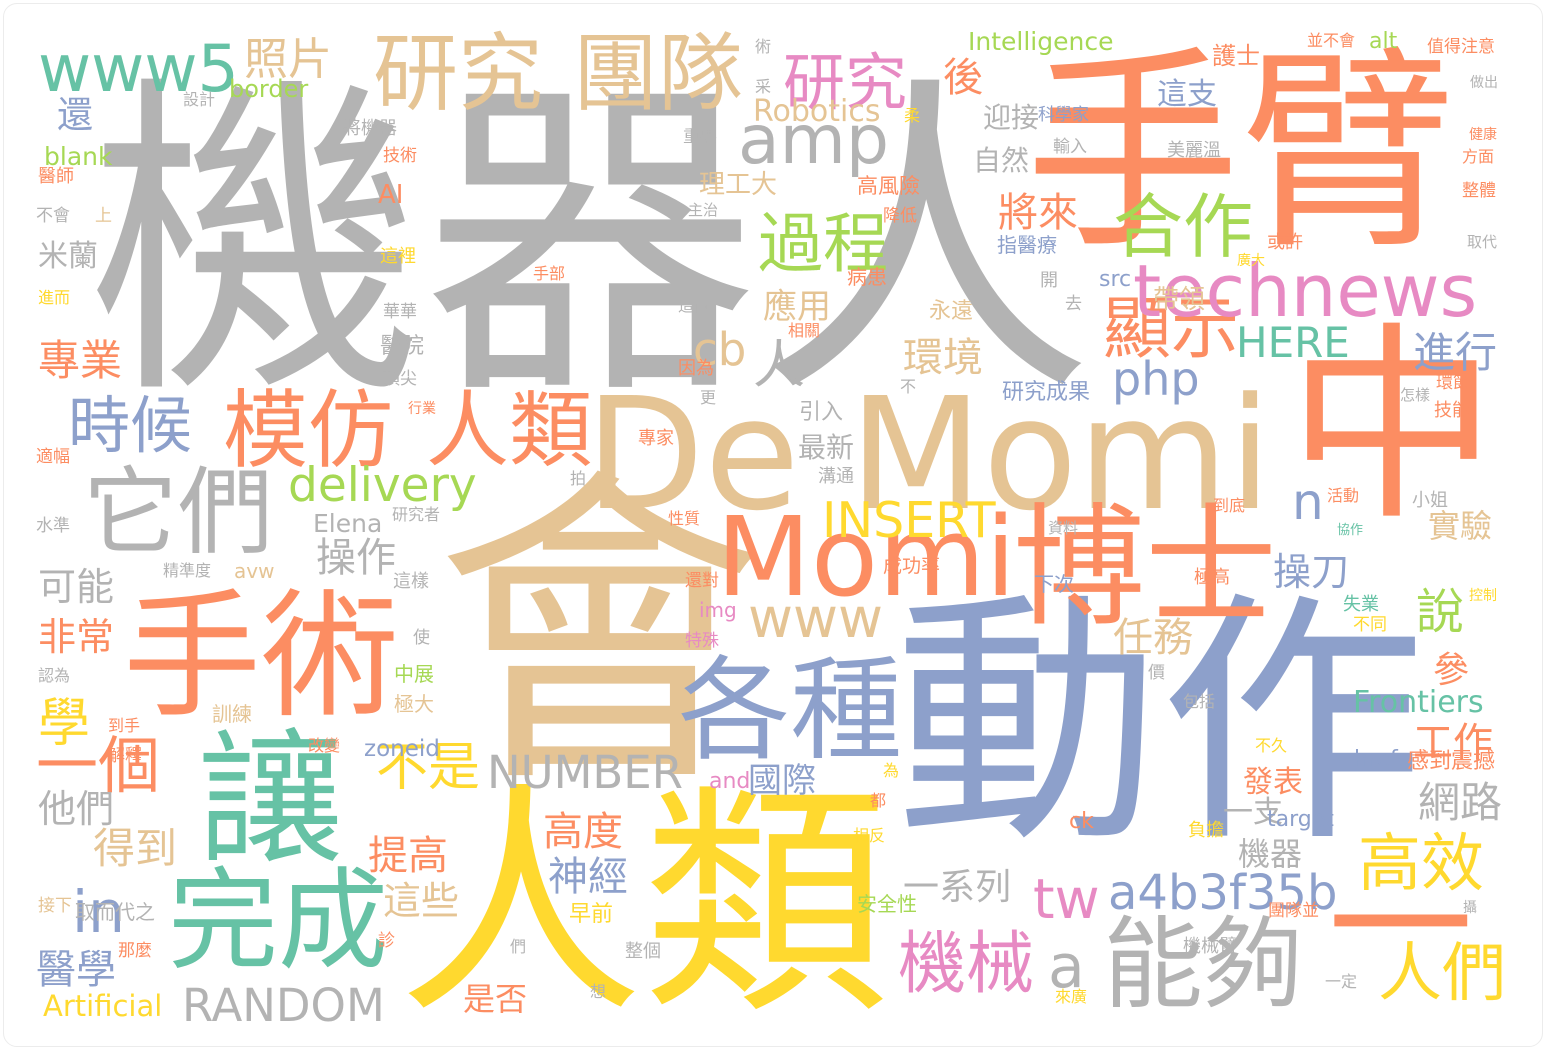 Image resolution: width=1548 pixels, height=1052 pixels. What do you see at coordinates (1370, 625) in the screenshot?
I see `cloud-word: 不同` at bounding box center [1370, 625].